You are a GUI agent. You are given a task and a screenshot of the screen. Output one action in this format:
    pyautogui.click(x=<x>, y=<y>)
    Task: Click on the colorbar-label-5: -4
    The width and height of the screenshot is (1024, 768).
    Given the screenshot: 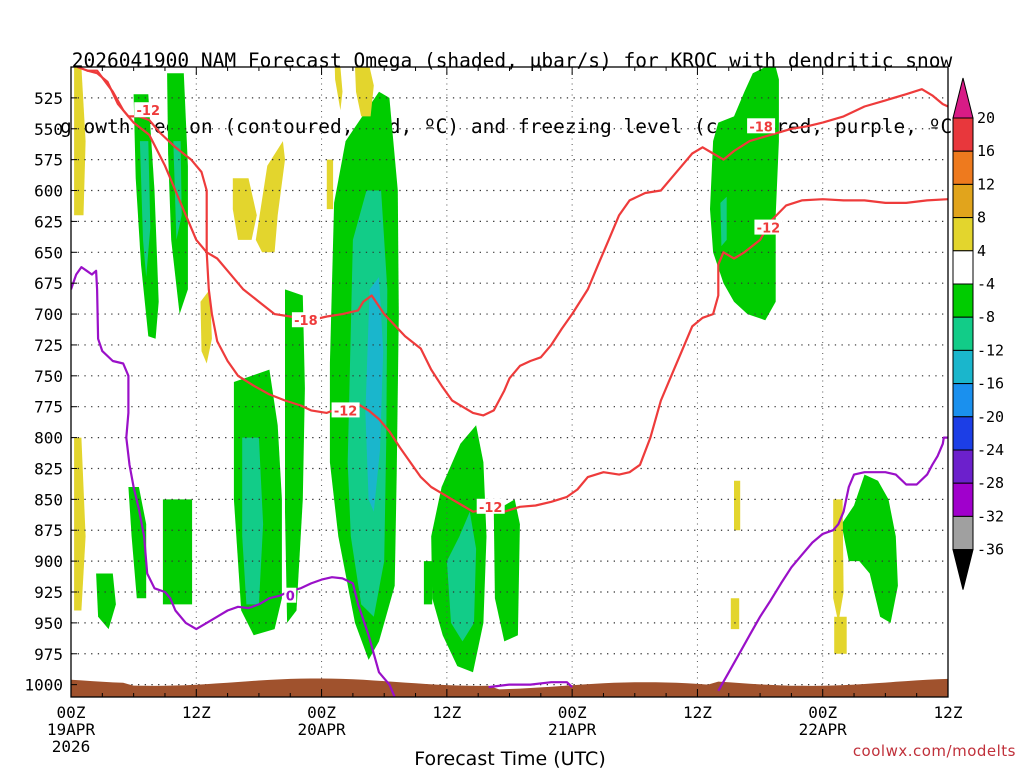 What is the action you would take?
    pyautogui.click(x=986, y=284)
    